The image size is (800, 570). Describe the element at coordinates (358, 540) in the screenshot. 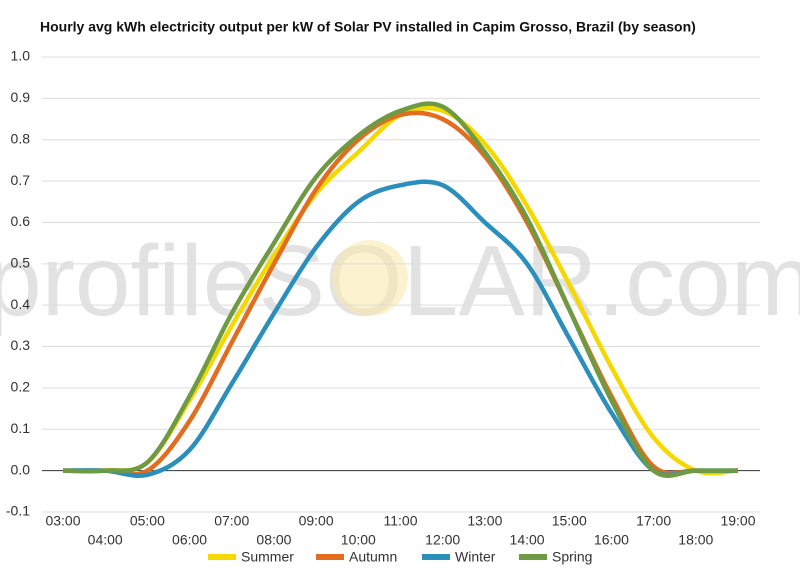

I see `x-tick-label: 10:00` at that location.